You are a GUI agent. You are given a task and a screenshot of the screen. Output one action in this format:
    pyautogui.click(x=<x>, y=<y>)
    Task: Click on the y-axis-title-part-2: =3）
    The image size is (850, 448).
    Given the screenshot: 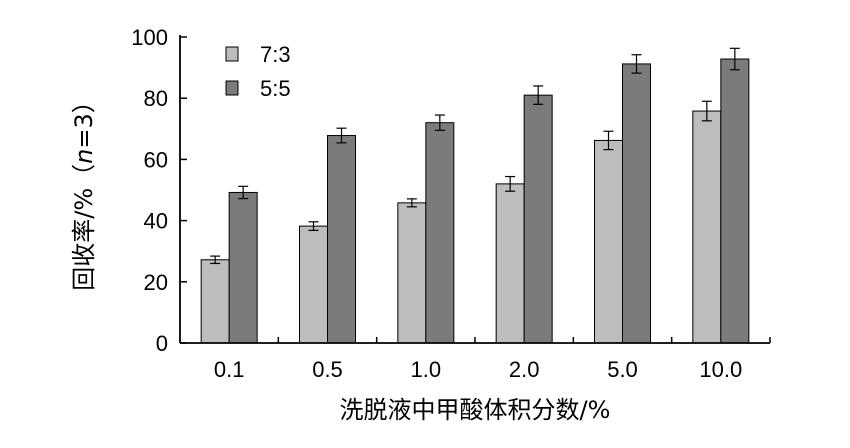 What is the action you would take?
    pyautogui.click(x=84, y=118)
    